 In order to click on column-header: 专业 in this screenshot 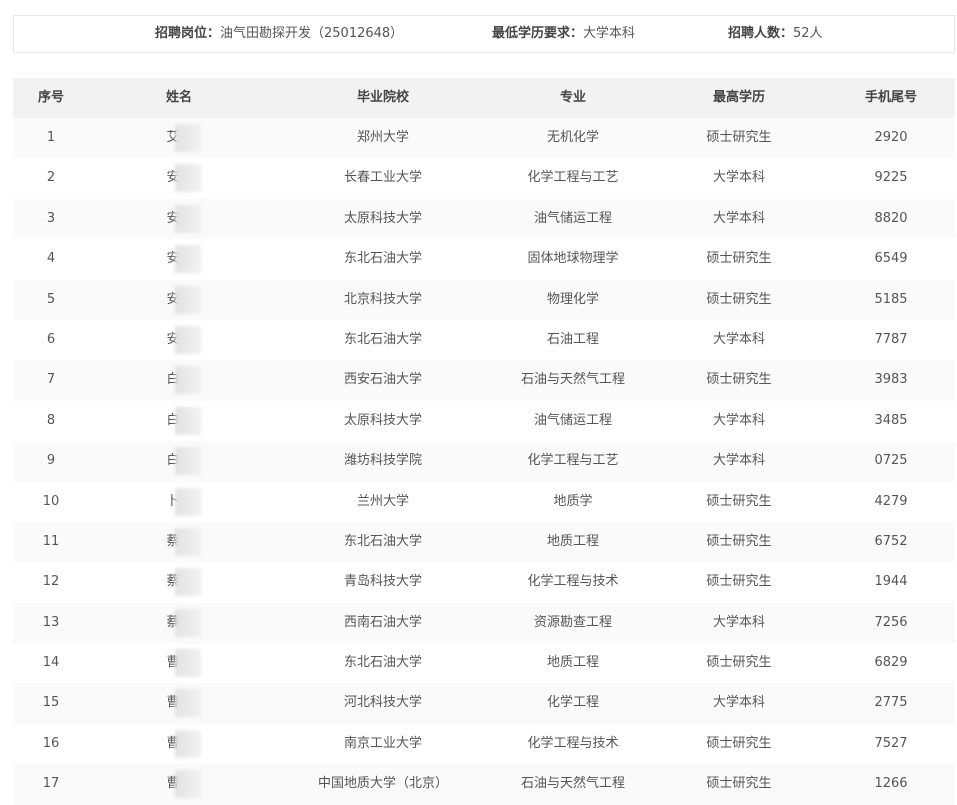, I will do `click(573, 97)`.